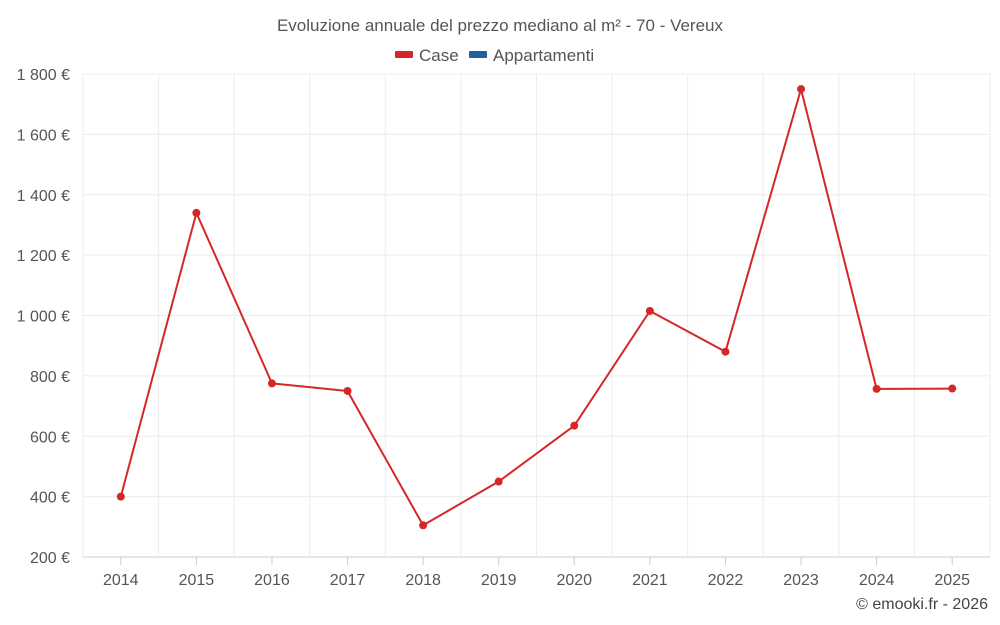 The width and height of the screenshot is (1000, 625). Describe the element at coordinates (121, 580) in the screenshot. I see `x-tick-label: 2014` at that location.